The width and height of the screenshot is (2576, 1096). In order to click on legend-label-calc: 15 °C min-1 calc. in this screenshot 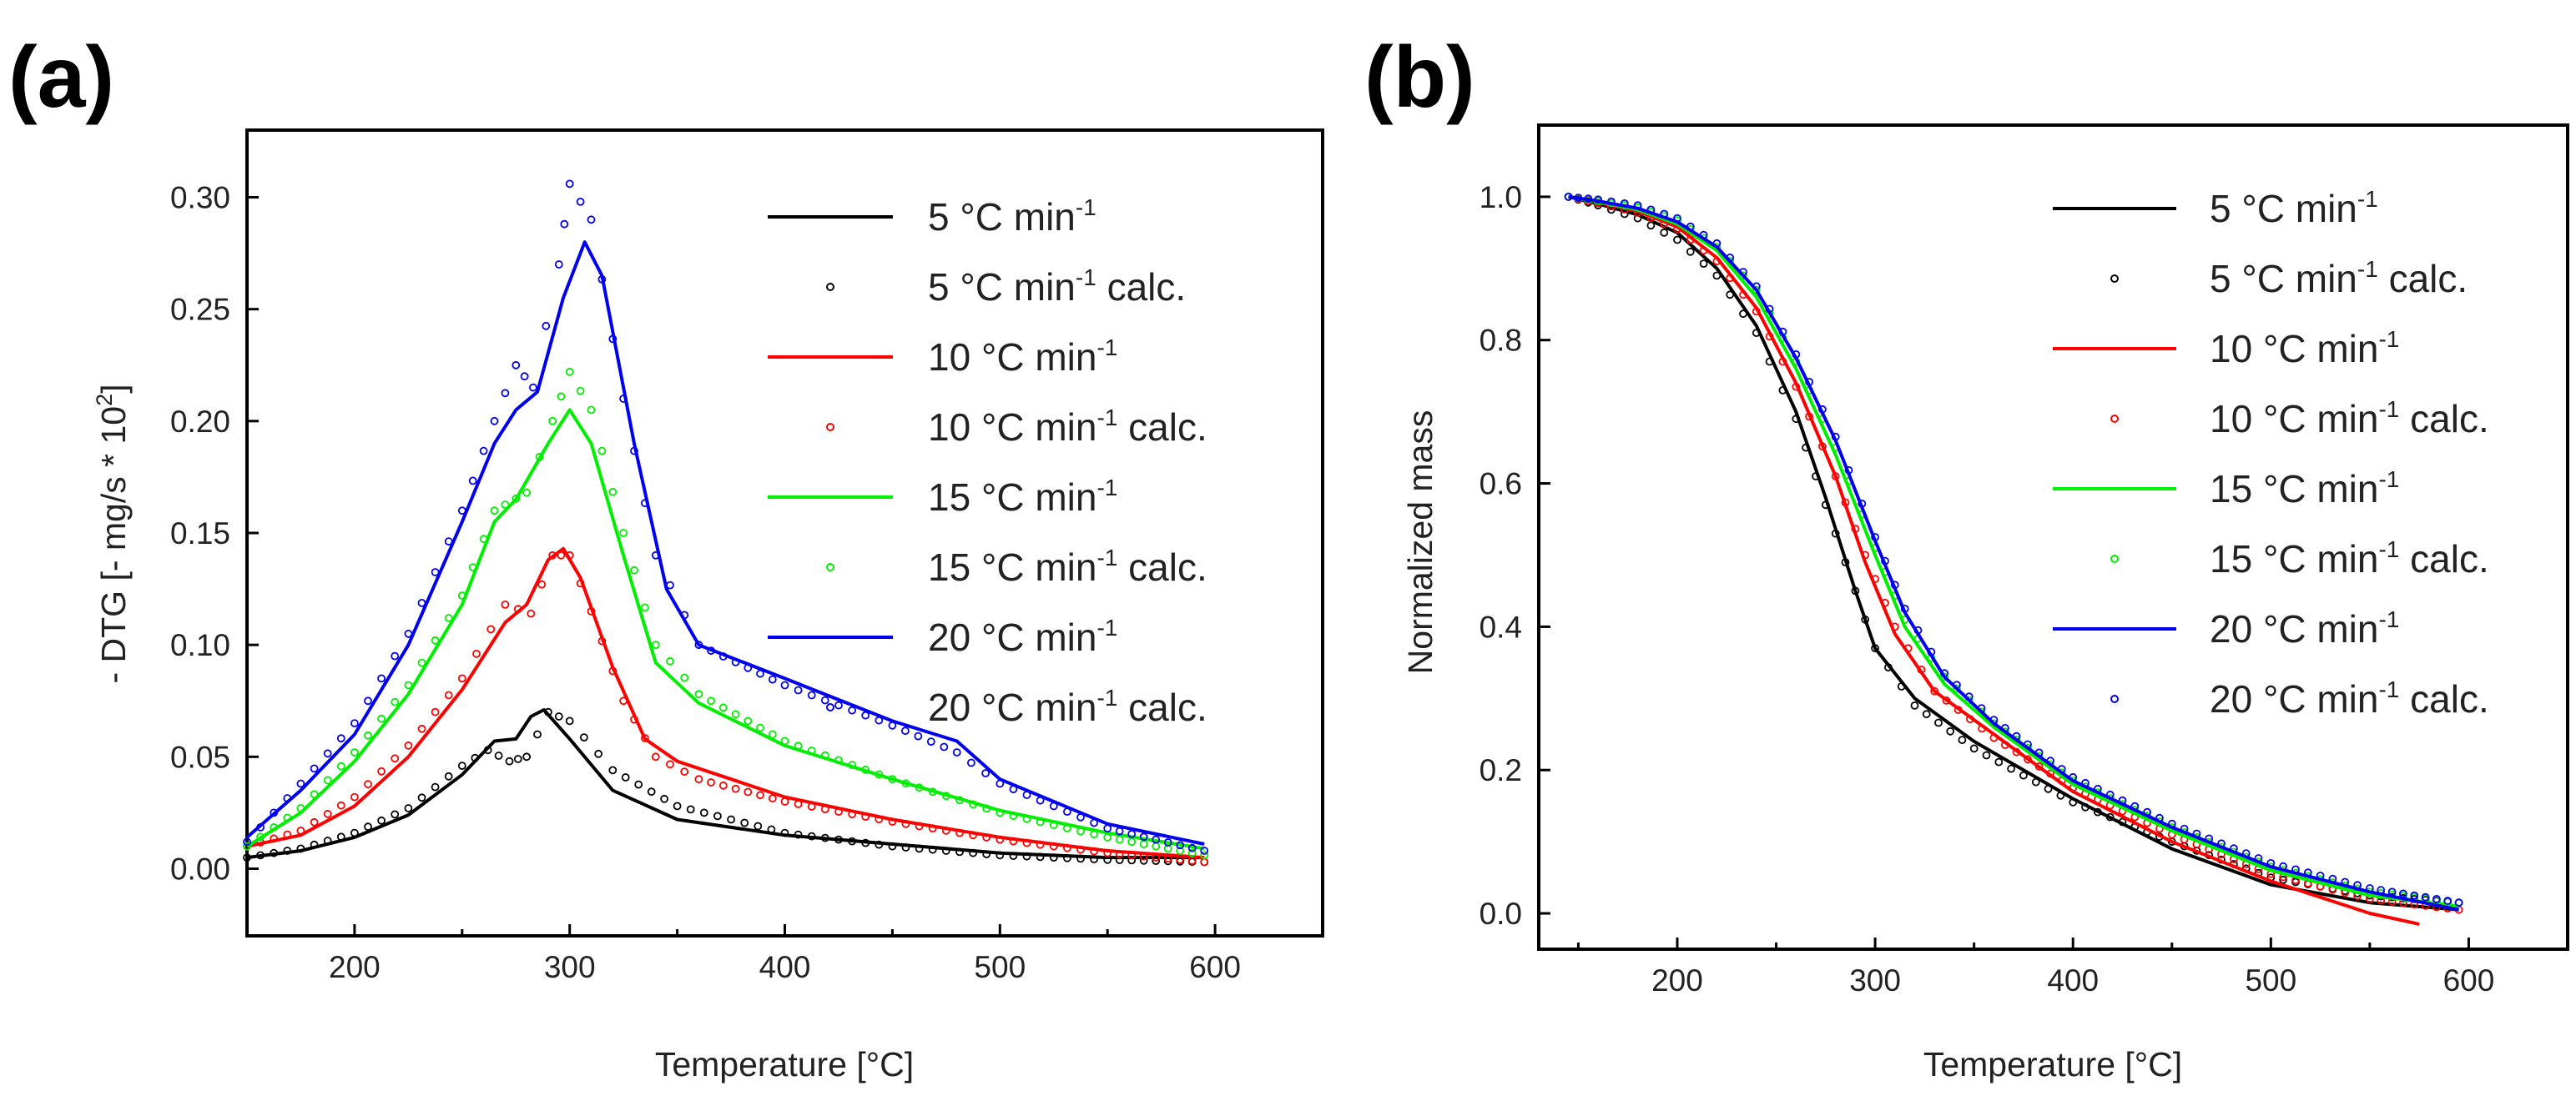, I will do `click(2349, 558)`.